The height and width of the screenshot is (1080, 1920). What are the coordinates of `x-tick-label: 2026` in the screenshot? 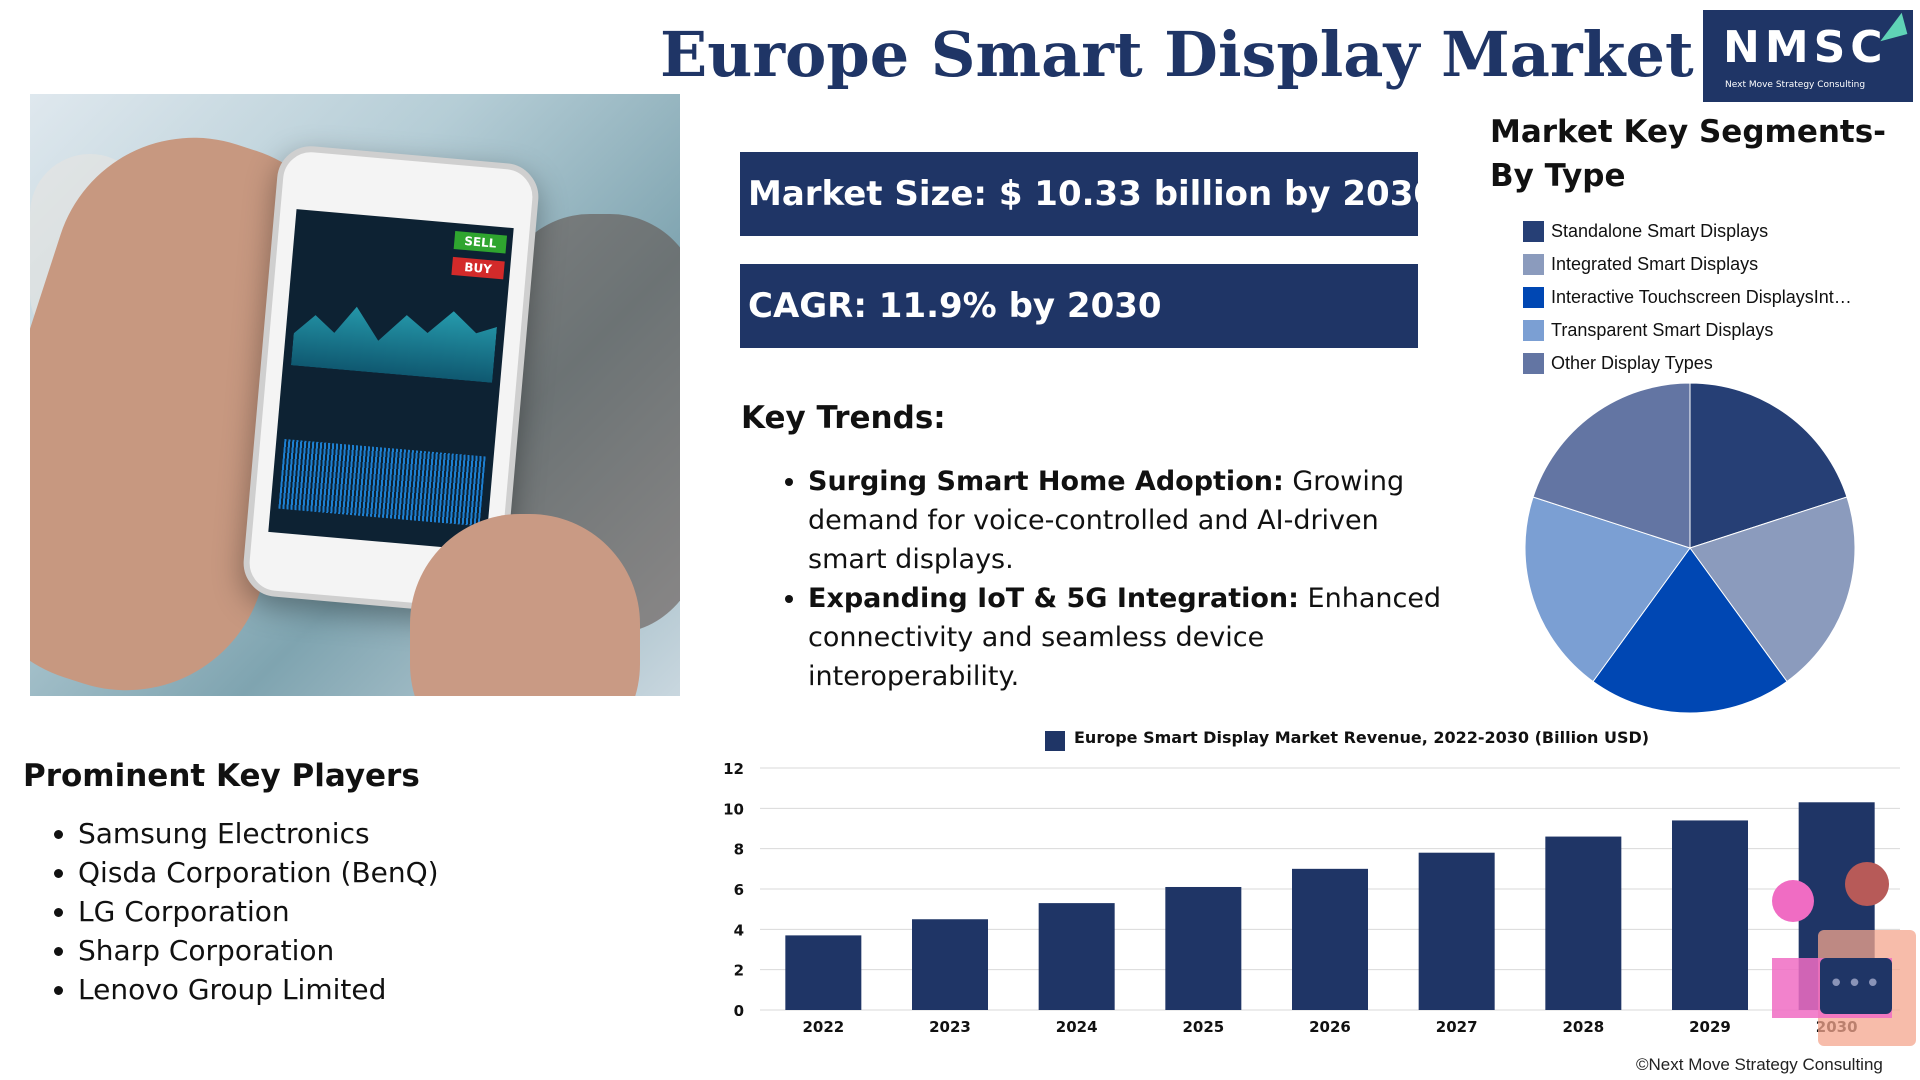 It's located at (1330, 1027).